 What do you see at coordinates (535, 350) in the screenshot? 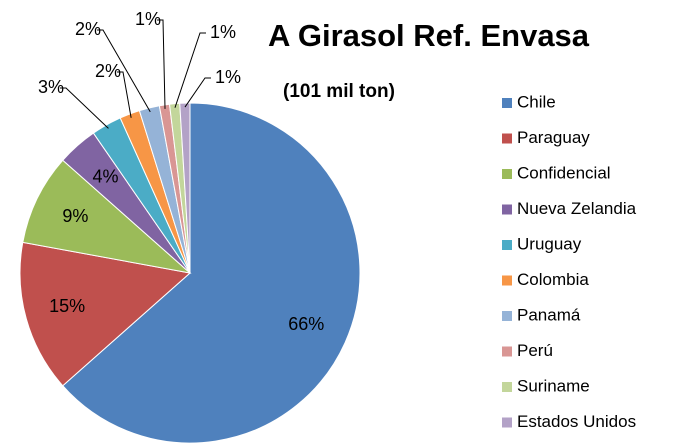
I see `legend-label: Perú` at bounding box center [535, 350].